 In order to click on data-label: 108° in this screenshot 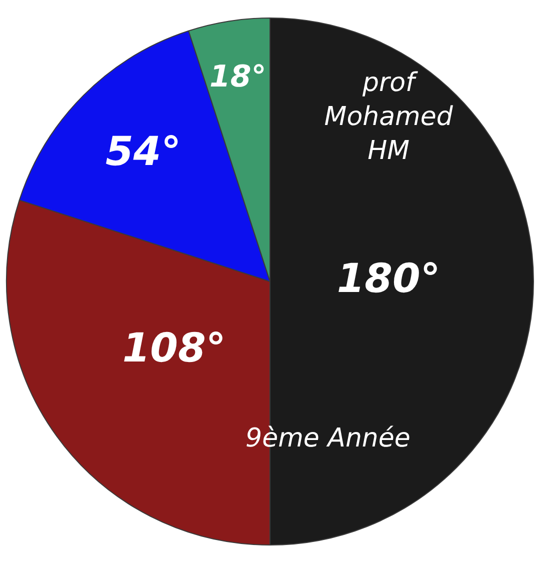, I will do `click(174, 349)`.